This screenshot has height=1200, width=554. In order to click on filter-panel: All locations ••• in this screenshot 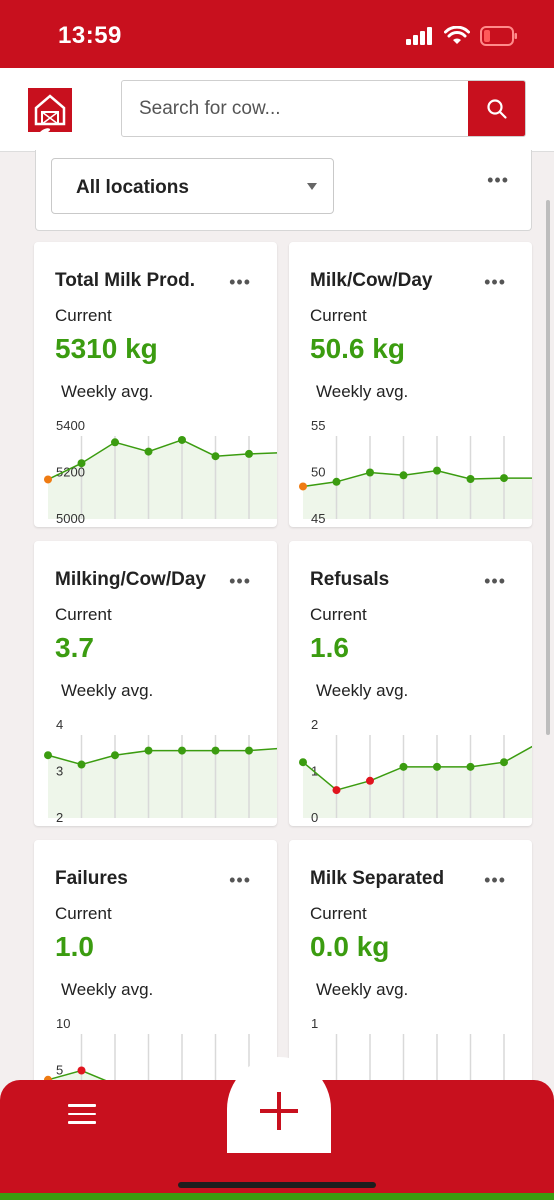, I will do `click(283, 190)`.